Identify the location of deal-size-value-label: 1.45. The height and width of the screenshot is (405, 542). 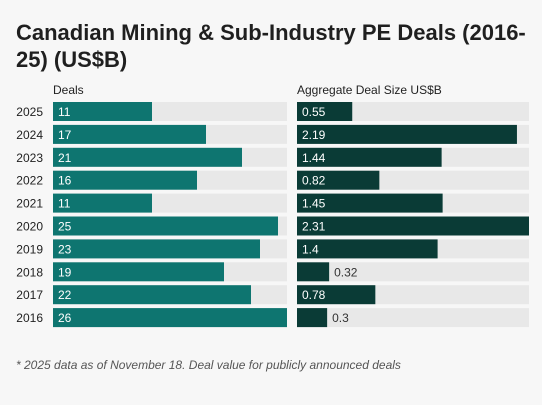
(314, 204).